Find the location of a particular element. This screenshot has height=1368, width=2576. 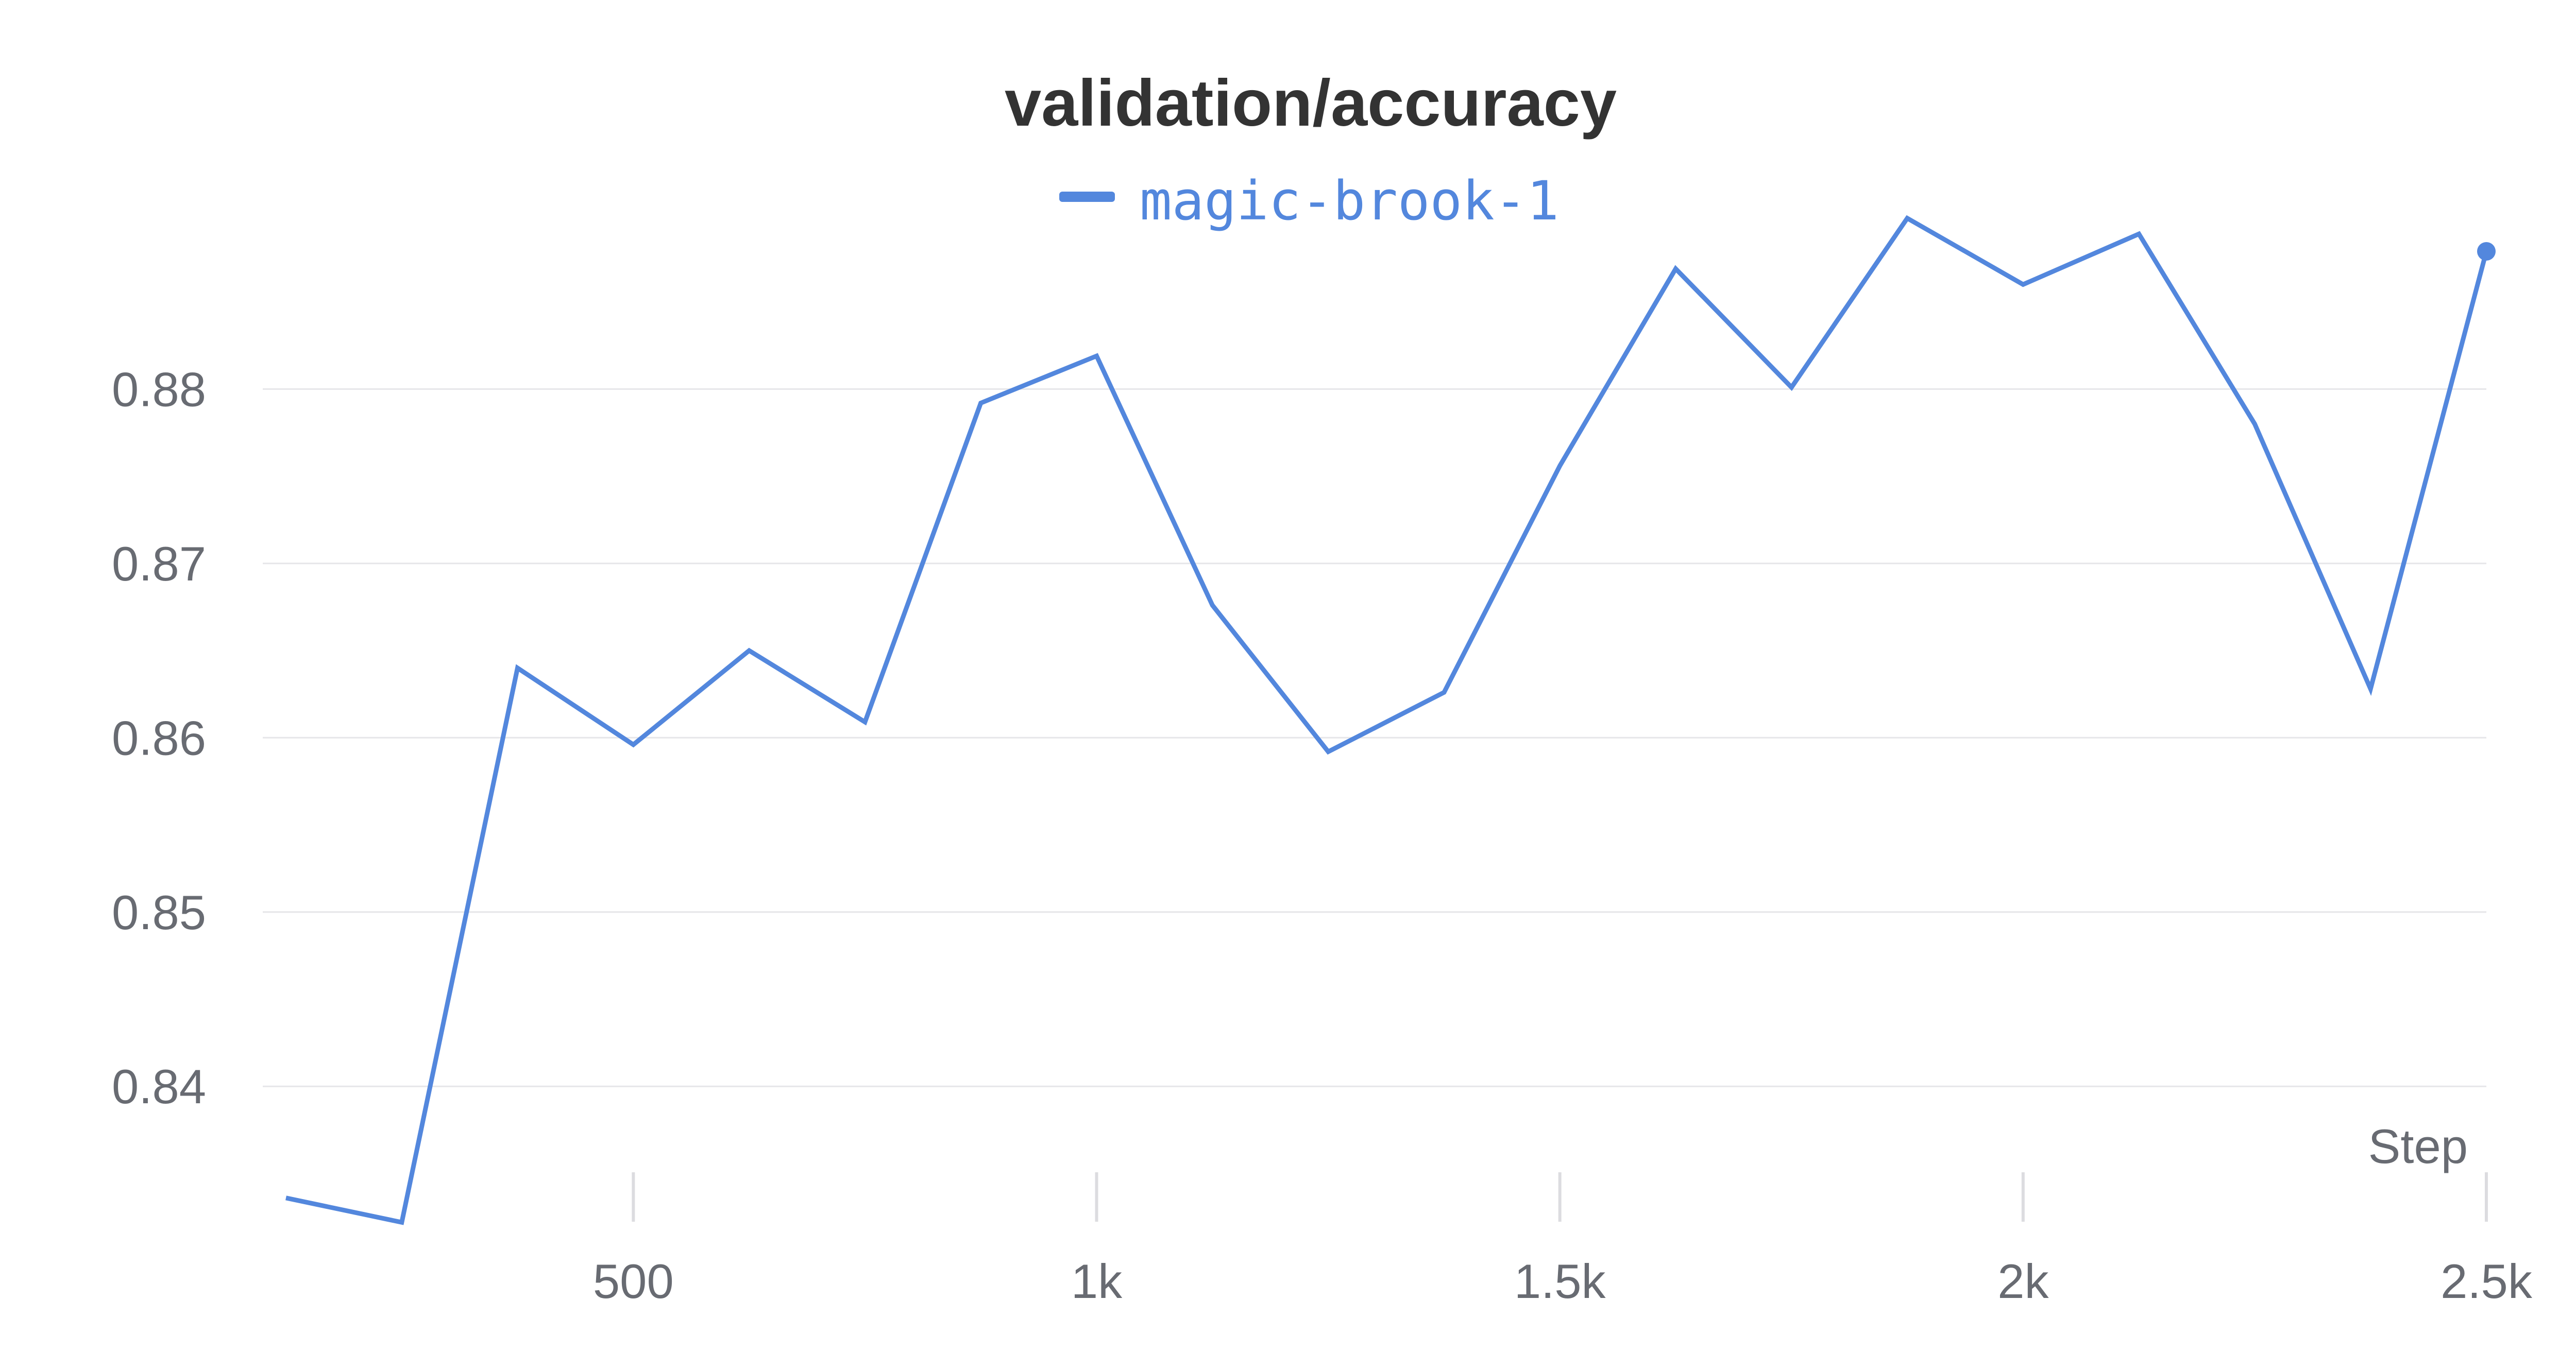

legend-label-magic-brook-1: magic-brook-1 is located at coordinates (1349, 200).